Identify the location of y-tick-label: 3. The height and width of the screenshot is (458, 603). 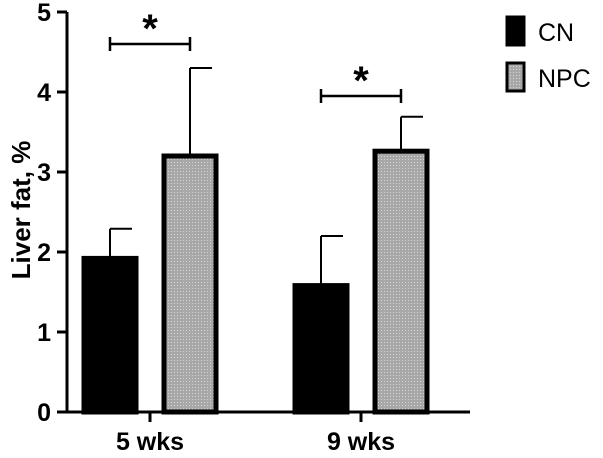
(44, 173).